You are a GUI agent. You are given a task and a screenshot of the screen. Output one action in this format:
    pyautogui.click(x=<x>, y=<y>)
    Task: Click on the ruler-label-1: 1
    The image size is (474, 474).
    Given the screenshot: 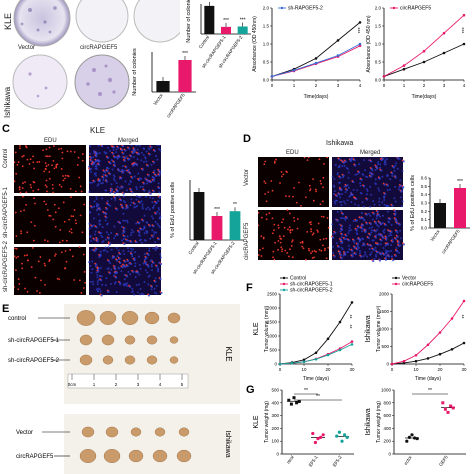 What is the action you would take?
    pyautogui.click(x=94, y=384)
    